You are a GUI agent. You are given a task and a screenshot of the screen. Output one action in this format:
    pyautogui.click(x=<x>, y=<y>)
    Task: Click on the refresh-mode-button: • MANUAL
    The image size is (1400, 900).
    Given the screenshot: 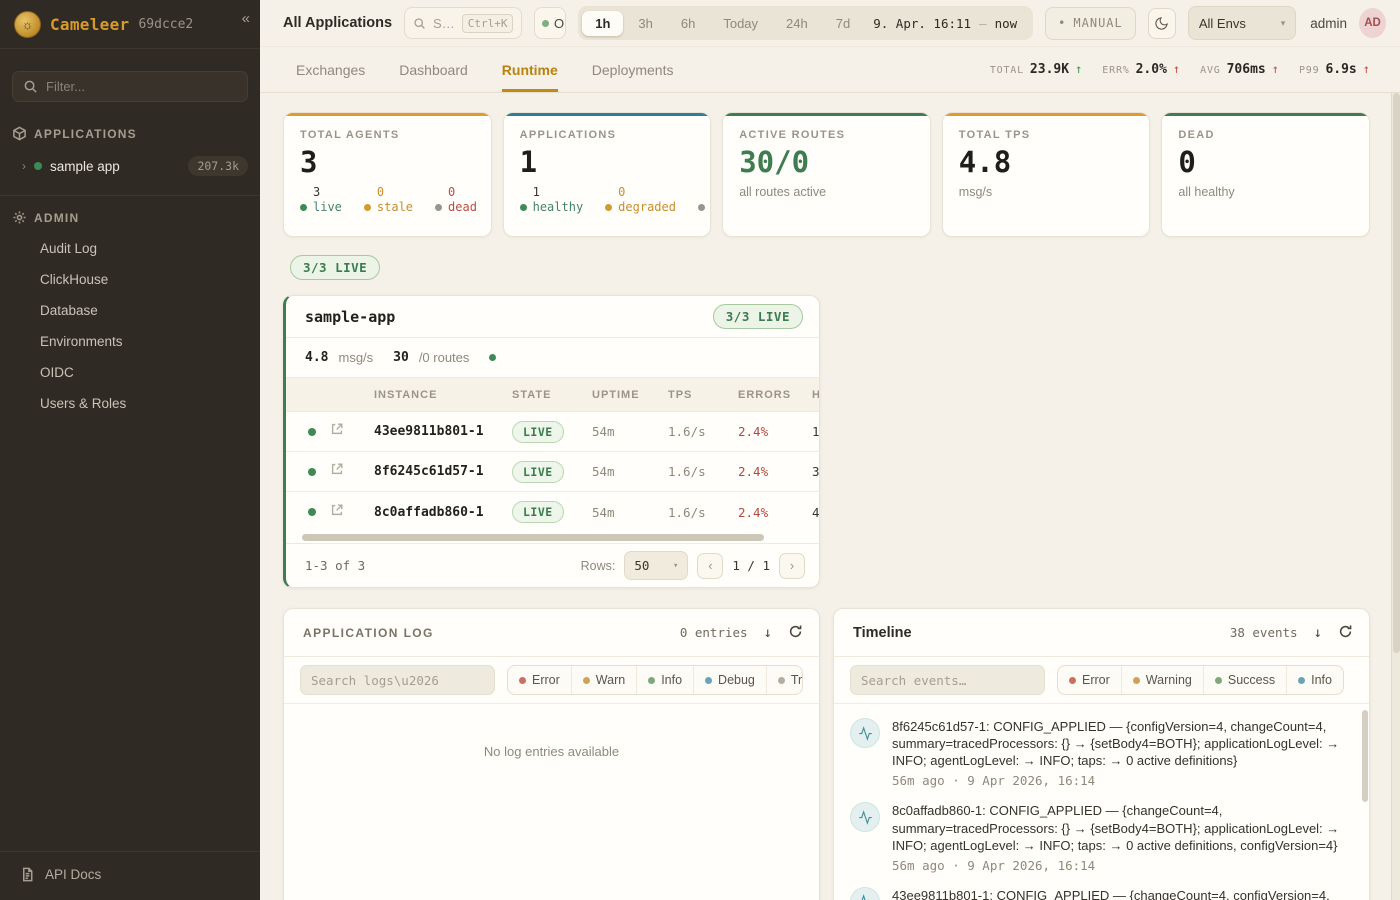 What is the action you would take?
    pyautogui.click(x=1090, y=23)
    